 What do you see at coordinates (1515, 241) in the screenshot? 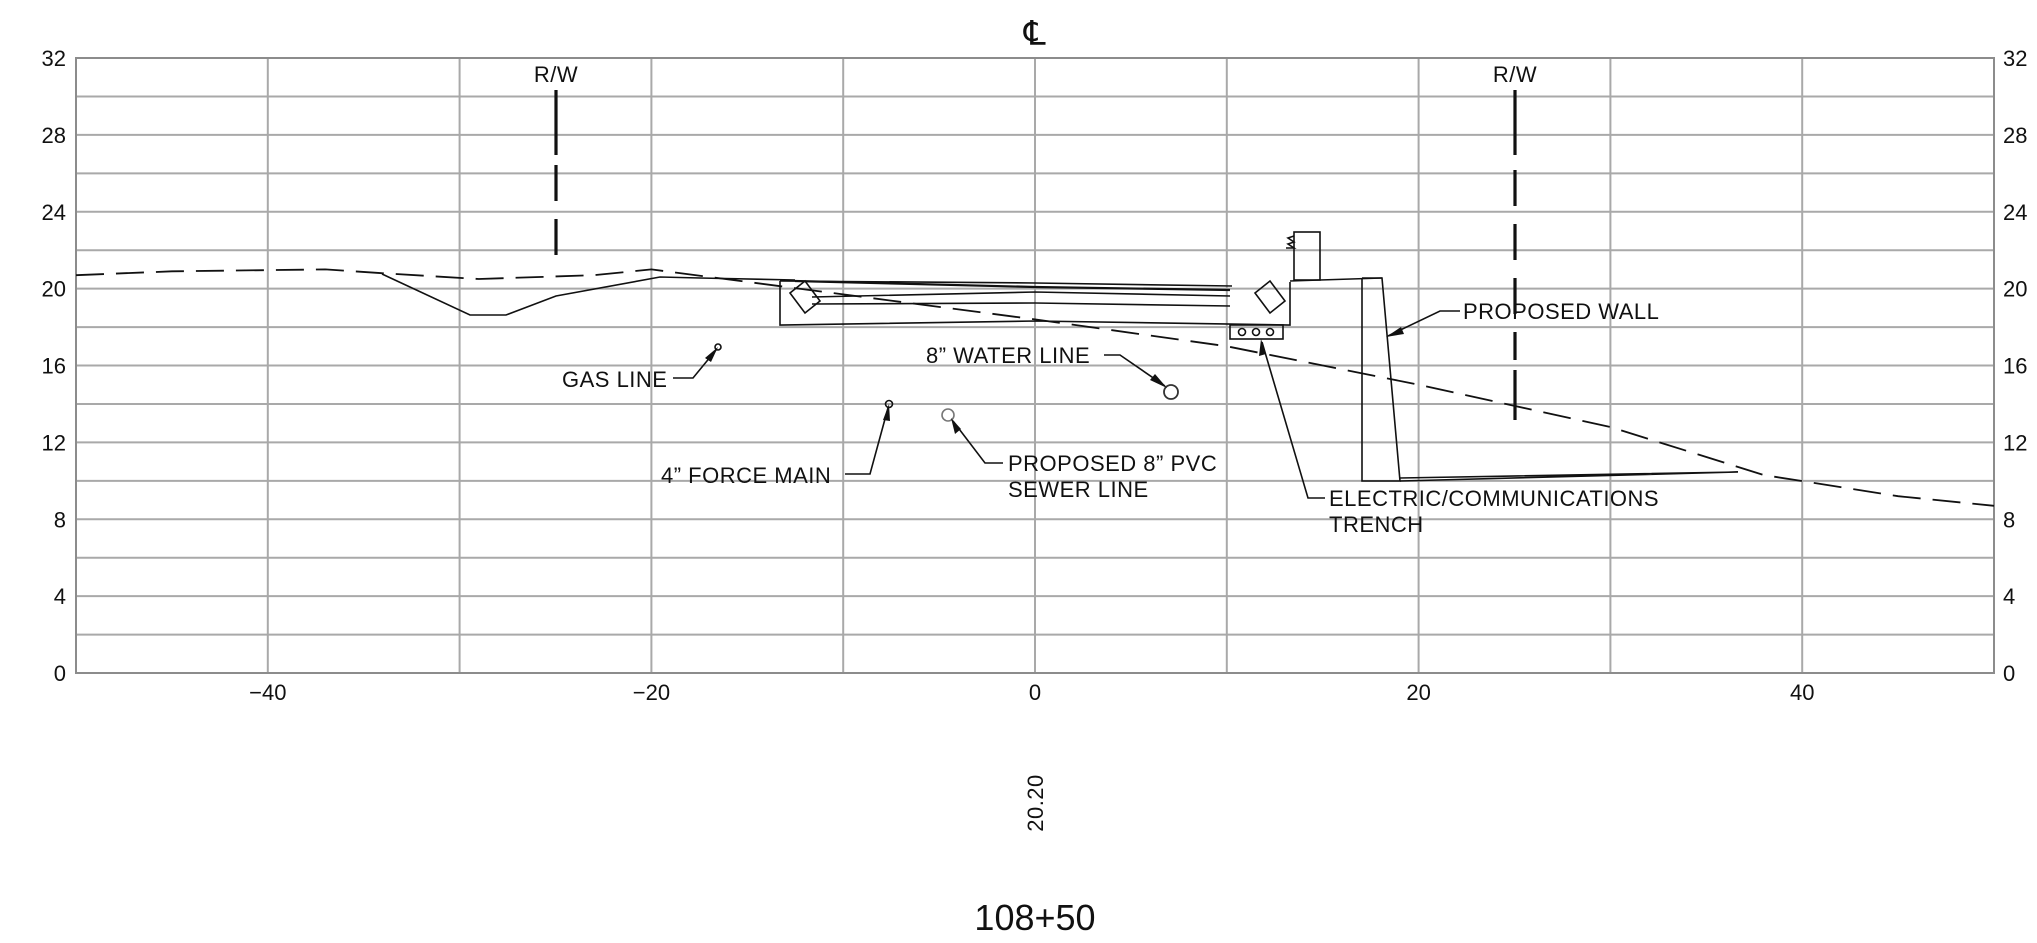
I see `right-of-way-right: R/W` at bounding box center [1515, 241].